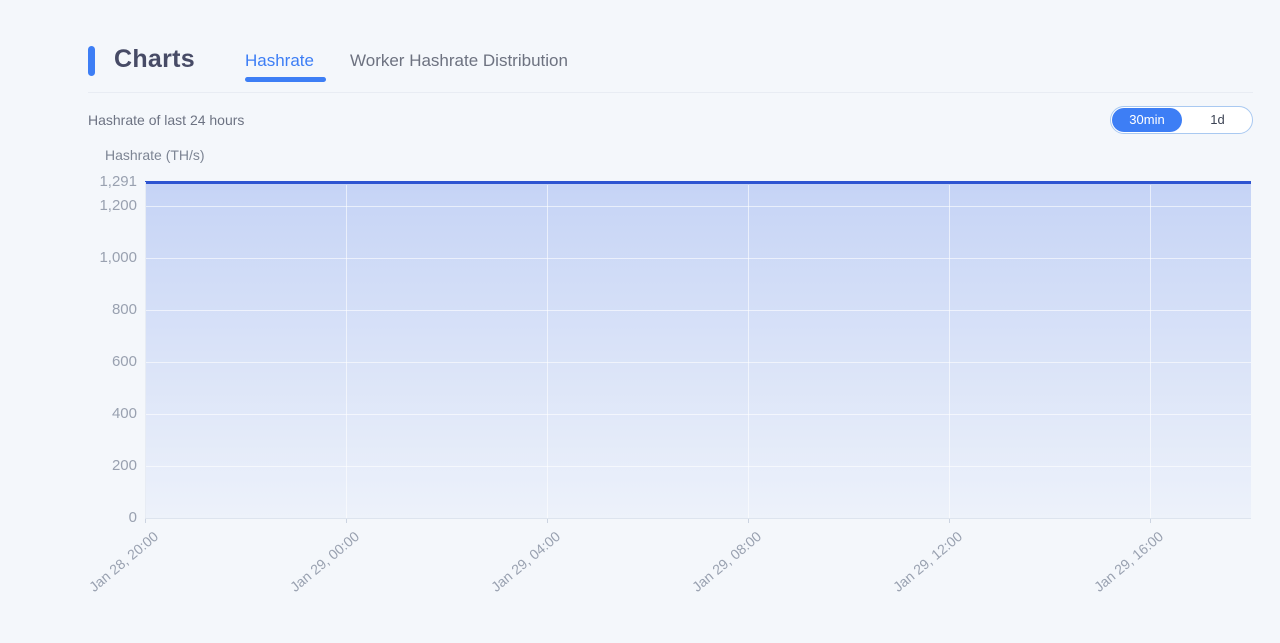  I want to click on y-tick-label: 400, so click(124, 413).